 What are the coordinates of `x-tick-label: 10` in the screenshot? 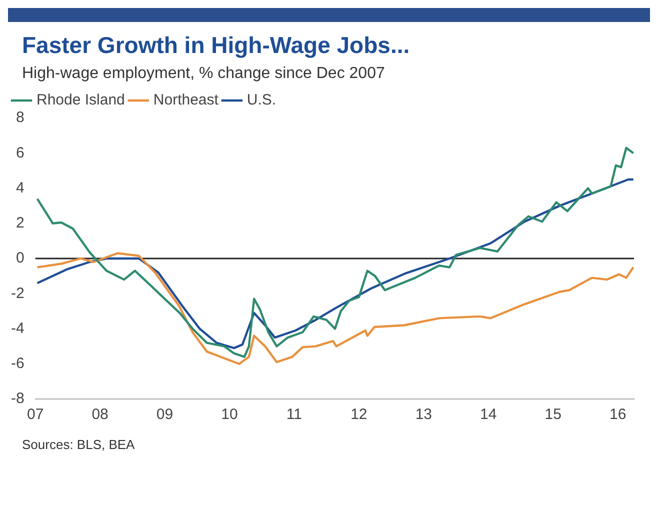 It's located at (229, 415).